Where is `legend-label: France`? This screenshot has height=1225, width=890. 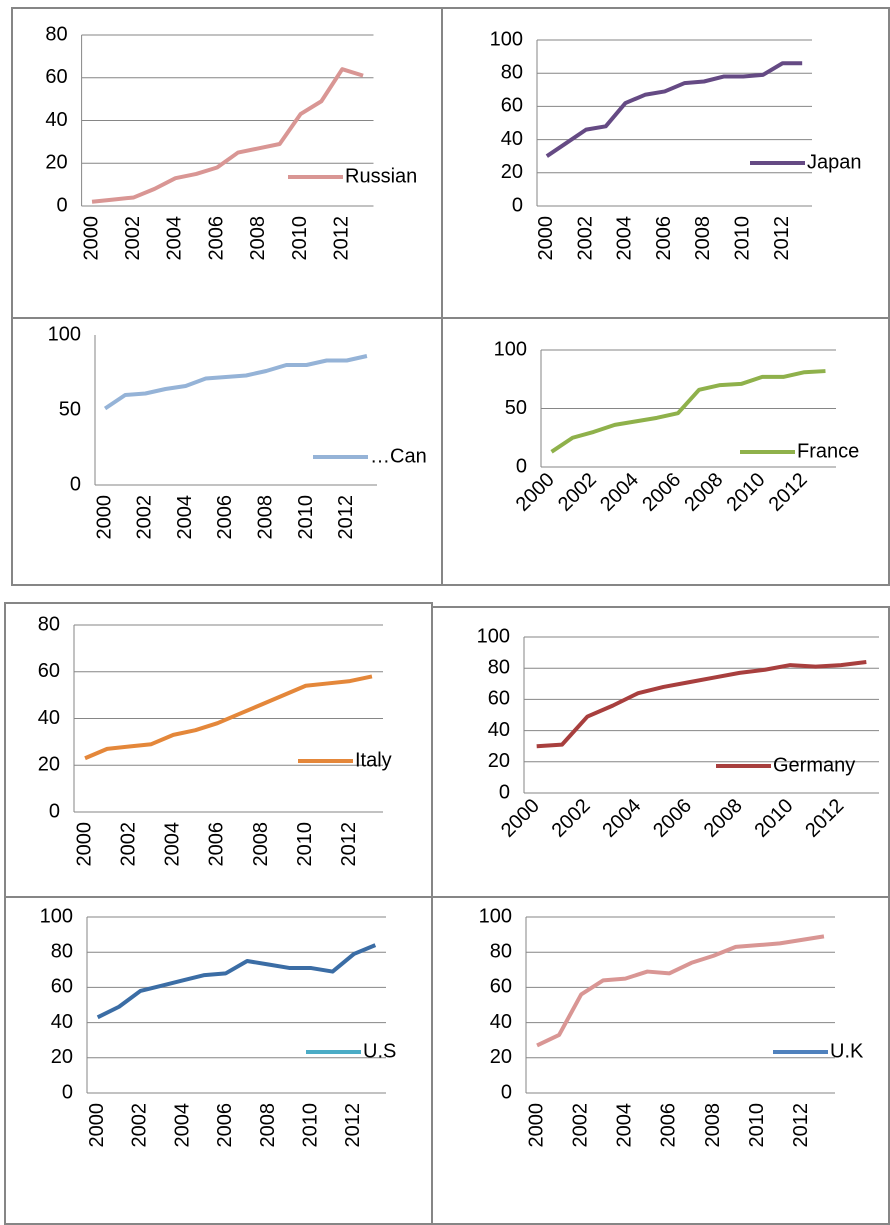
legend-label: France is located at coordinates (828, 451).